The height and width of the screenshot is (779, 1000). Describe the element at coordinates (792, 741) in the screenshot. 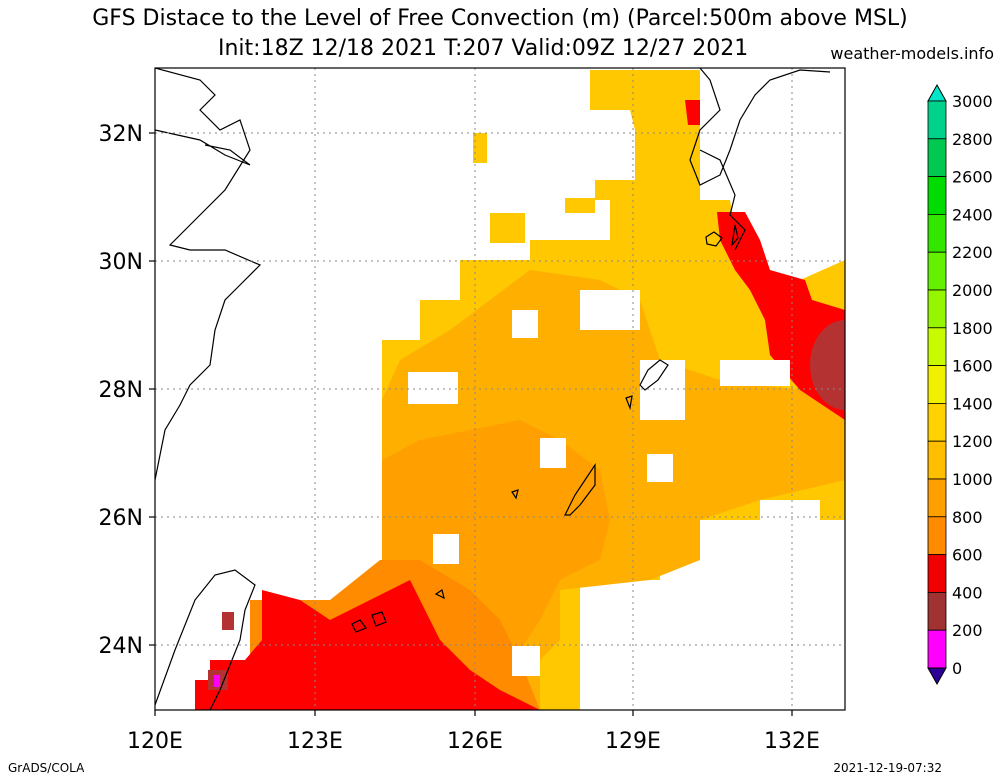

I see `lon-label: 132E` at that location.